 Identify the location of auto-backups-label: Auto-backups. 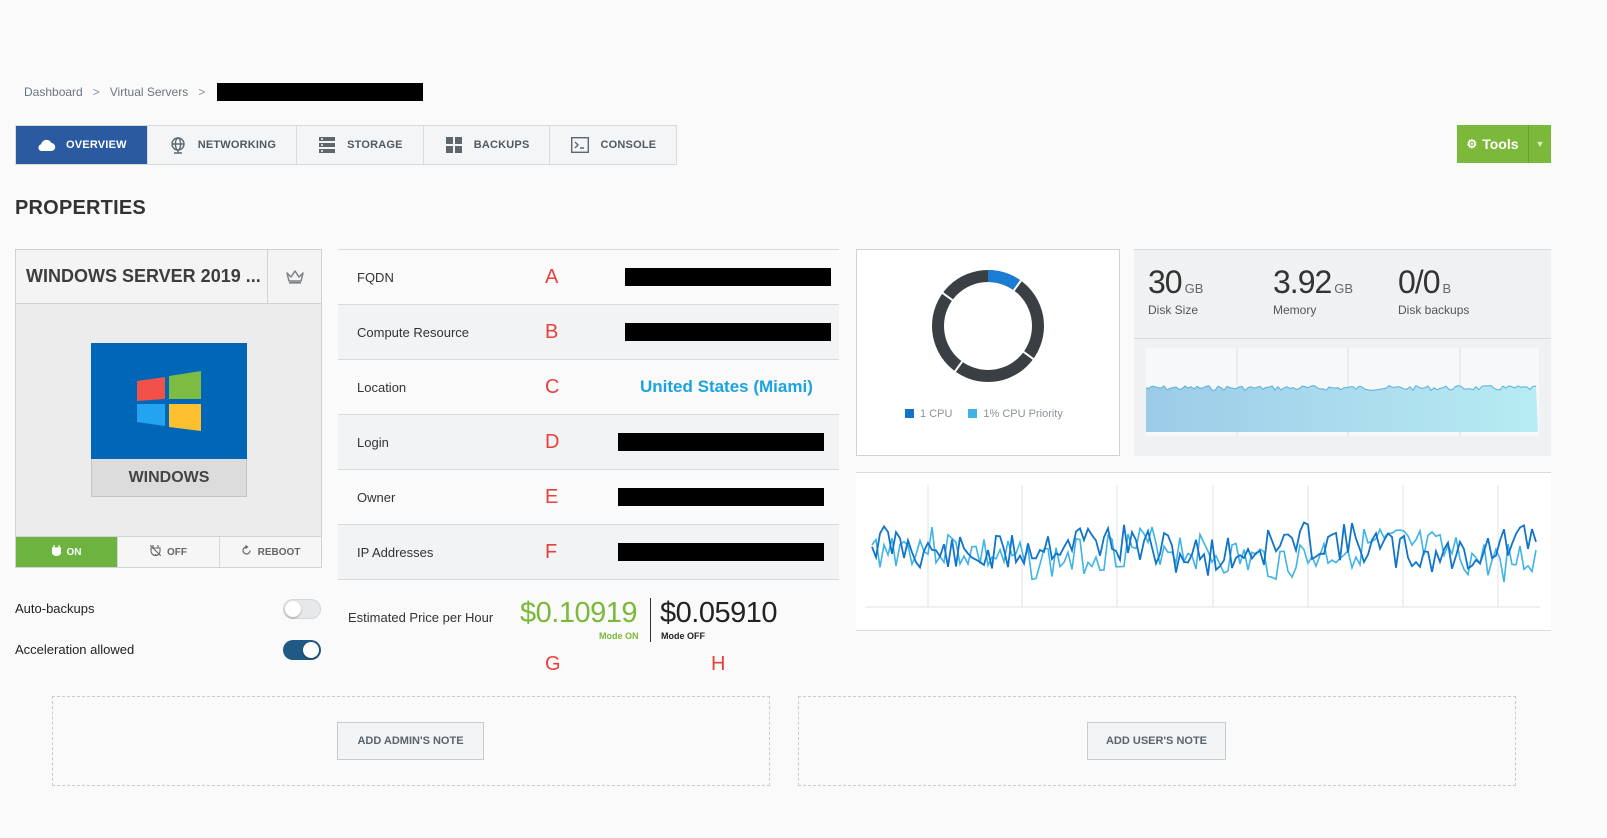
(55, 608).